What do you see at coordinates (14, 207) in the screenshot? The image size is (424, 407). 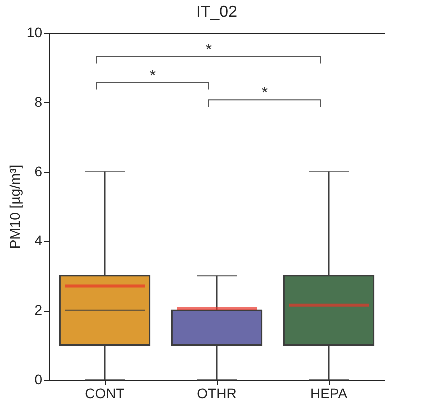 I see `y-axis-title: PM10 [µg/m³]` at bounding box center [14, 207].